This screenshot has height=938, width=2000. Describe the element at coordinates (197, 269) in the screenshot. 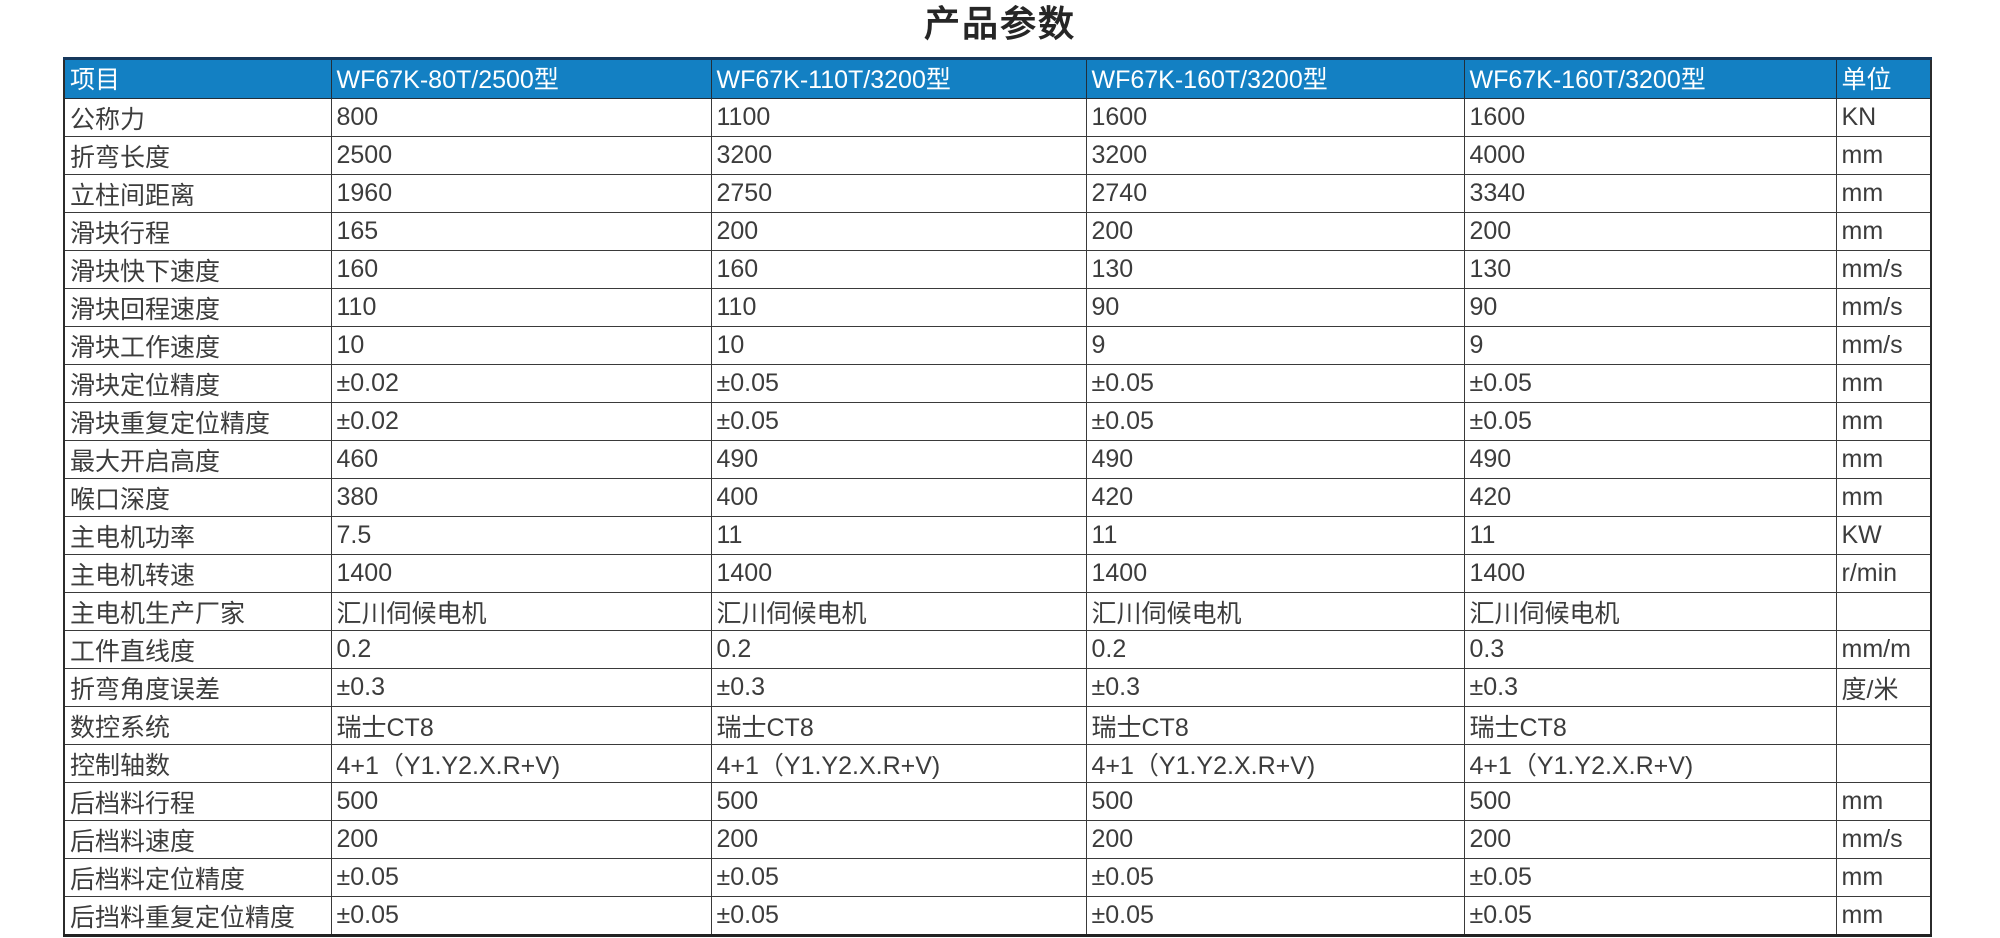

I see `row-label: 滑块快下速度` at that location.